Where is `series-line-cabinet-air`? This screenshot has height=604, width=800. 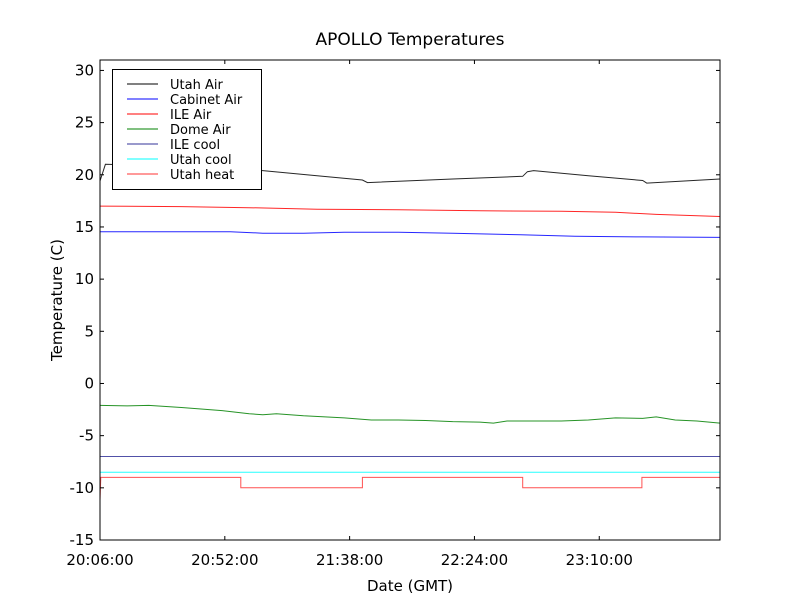 series-line-cabinet-air is located at coordinates (410, 234).